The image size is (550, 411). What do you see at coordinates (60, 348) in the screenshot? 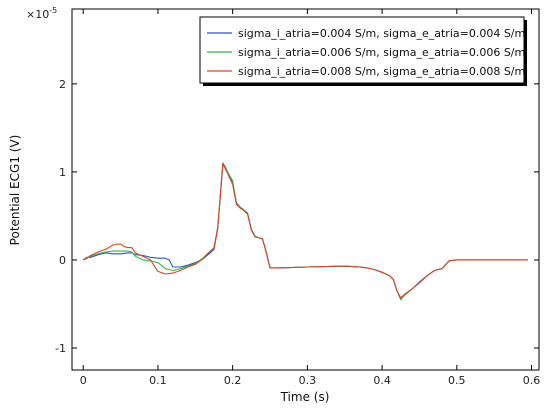
I see `y-tick-label: -1` at bounding box center [60, 348].